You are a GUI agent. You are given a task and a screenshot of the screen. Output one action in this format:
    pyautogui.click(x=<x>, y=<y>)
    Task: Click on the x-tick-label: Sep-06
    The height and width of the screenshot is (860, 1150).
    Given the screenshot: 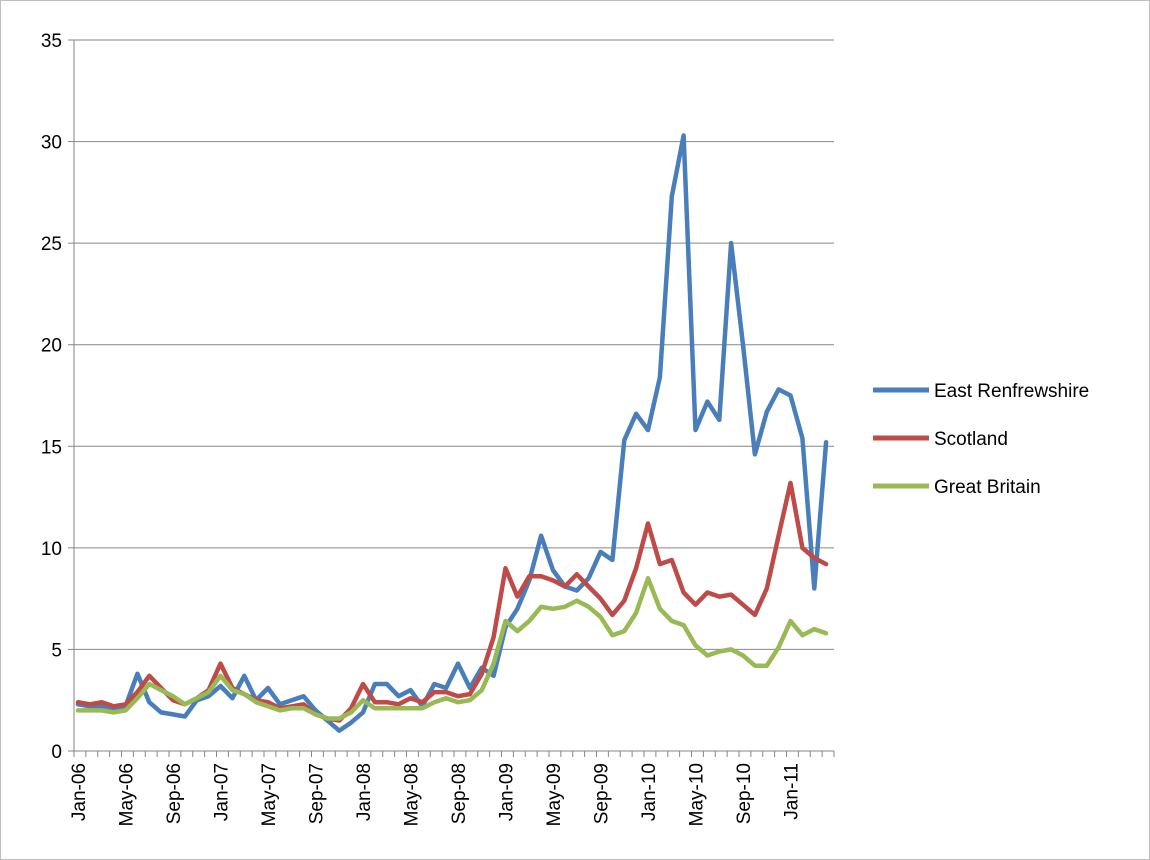 What is the action you would take?
    pyautogui.click(x=174, y=793)
    